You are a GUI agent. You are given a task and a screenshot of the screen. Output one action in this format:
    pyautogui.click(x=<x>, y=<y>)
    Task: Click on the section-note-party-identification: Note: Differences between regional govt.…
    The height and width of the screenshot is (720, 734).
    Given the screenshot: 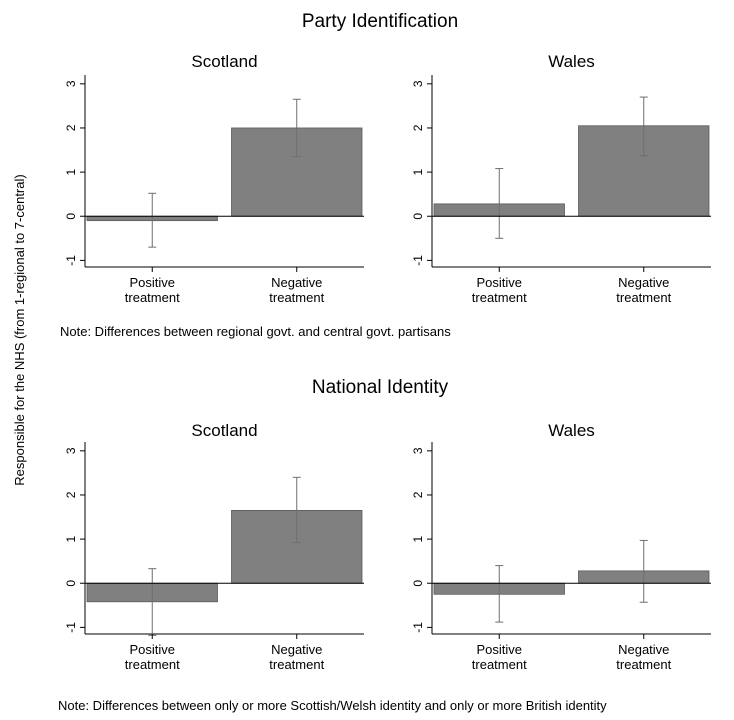 What is the action you would take?
    pyautogui.click(x=255, y=331)
    